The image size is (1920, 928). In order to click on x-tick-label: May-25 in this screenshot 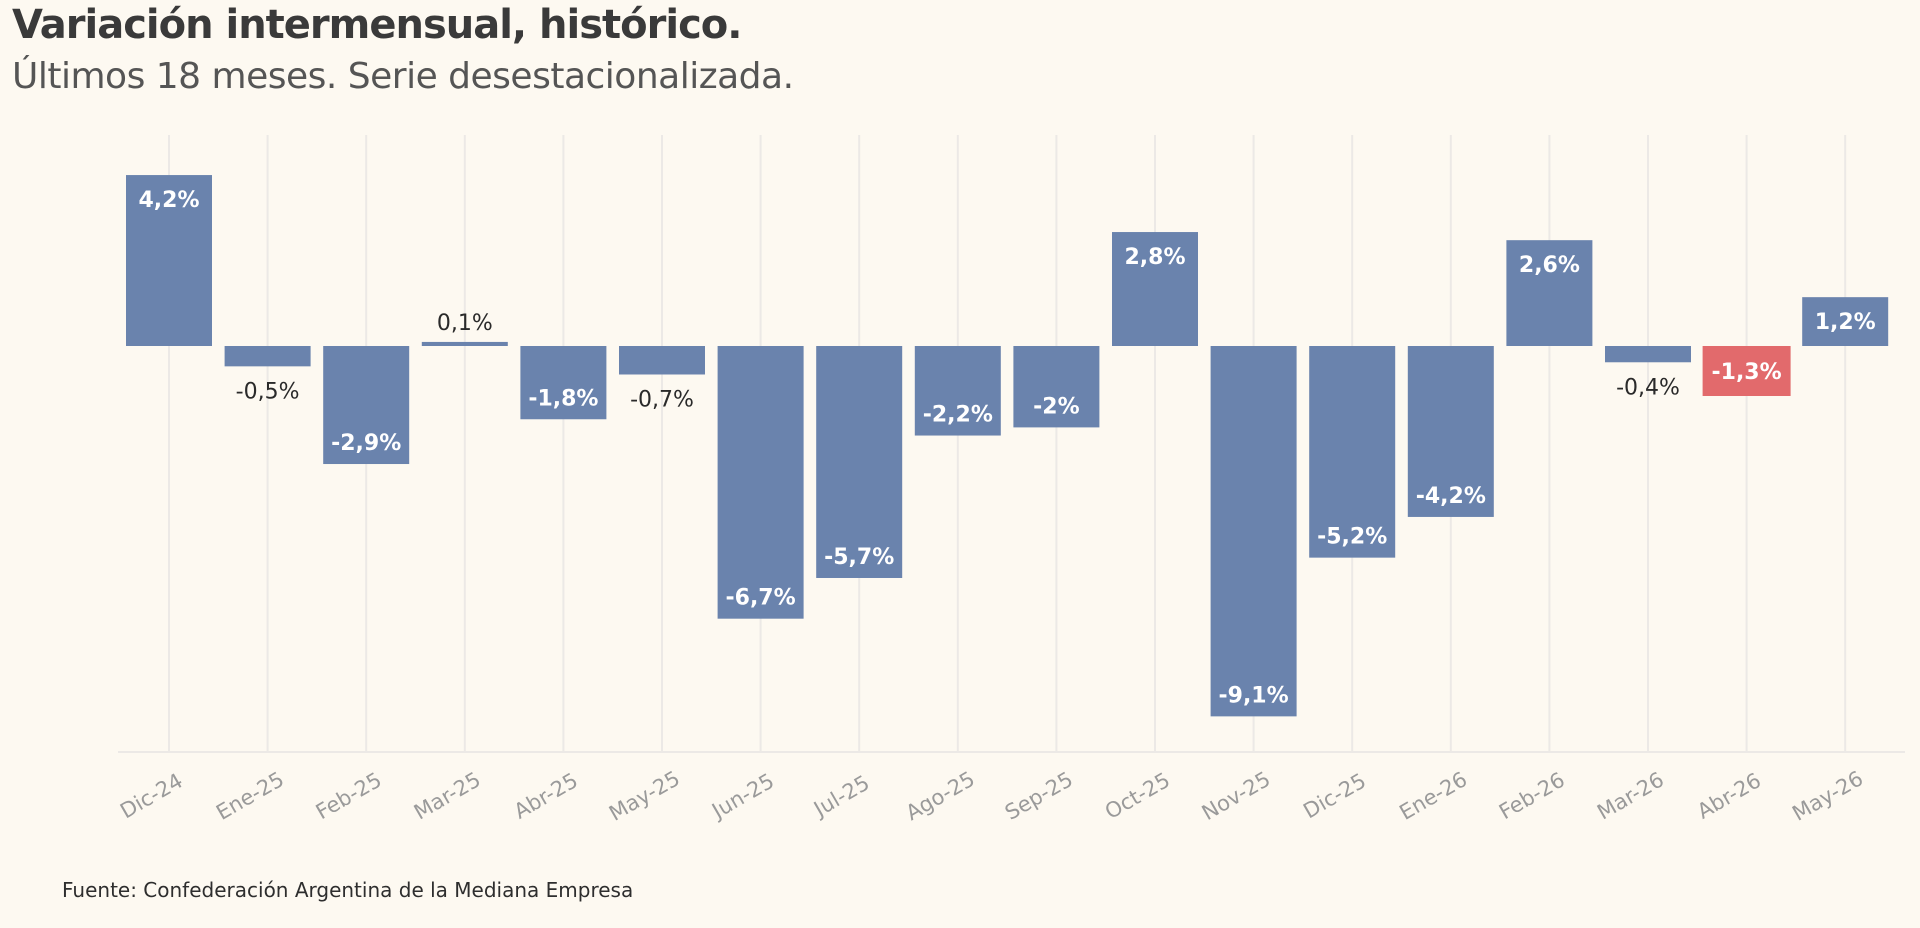, I will do `click(644, 795)`.